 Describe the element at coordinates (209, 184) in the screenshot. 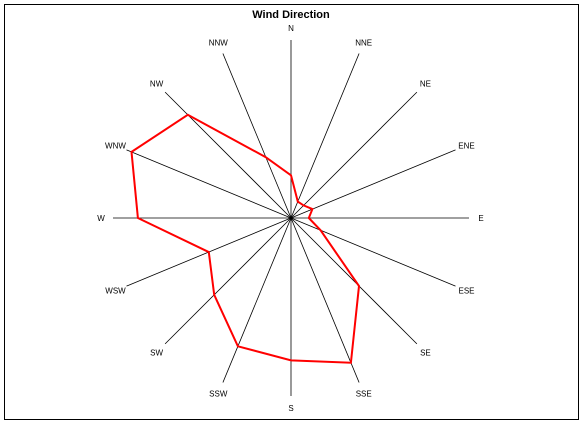

I see `axis-wnw` at that location.